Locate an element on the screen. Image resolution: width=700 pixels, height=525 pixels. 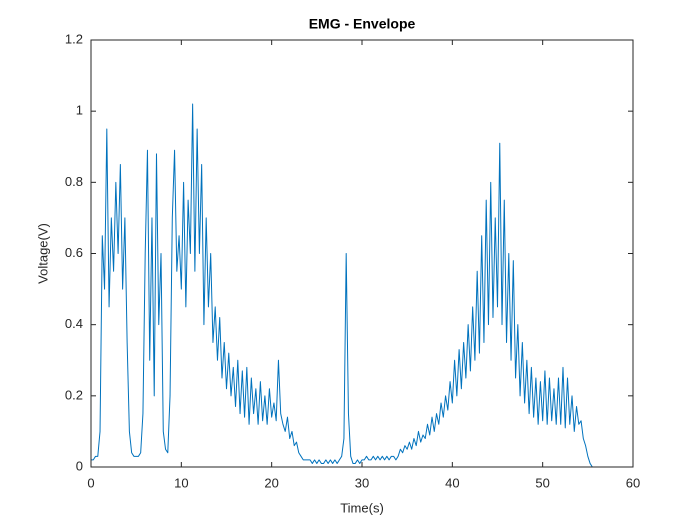
y-tick-label: 0.8 is located at coordinates (74, 181).